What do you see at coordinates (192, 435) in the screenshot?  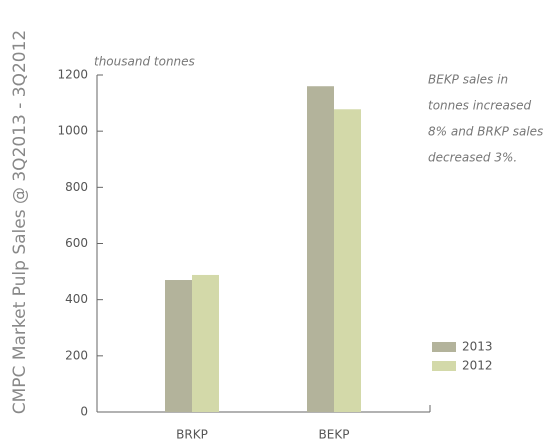 I see `x-tick-label: BRKP` at bounding box center [192, 435].